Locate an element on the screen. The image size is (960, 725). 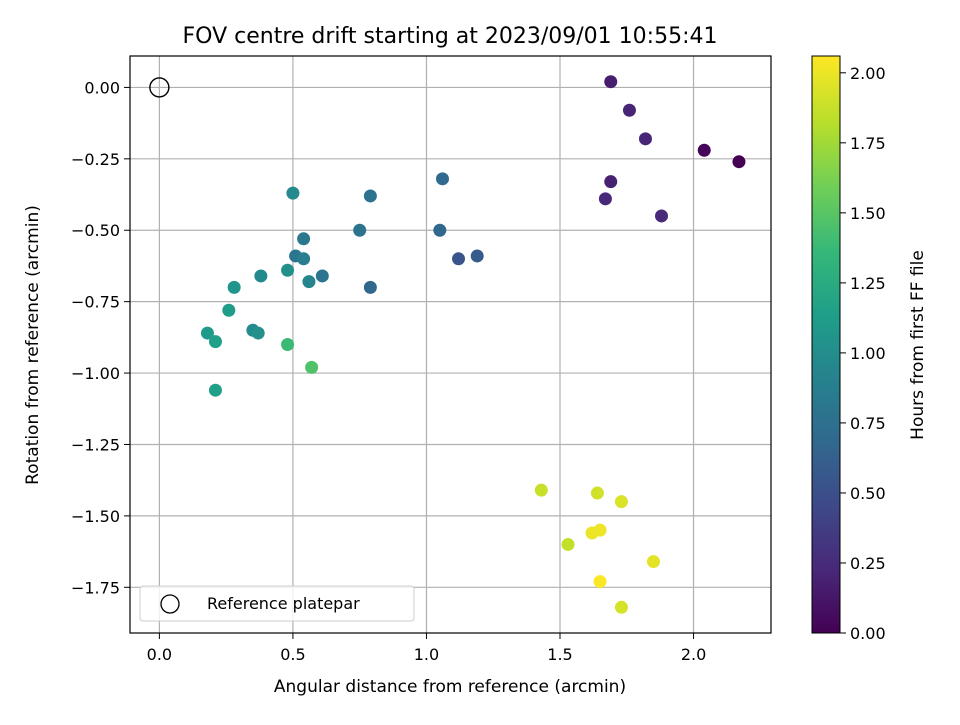
y-tick-label: −1.50 is located at coordinates (95, 516).